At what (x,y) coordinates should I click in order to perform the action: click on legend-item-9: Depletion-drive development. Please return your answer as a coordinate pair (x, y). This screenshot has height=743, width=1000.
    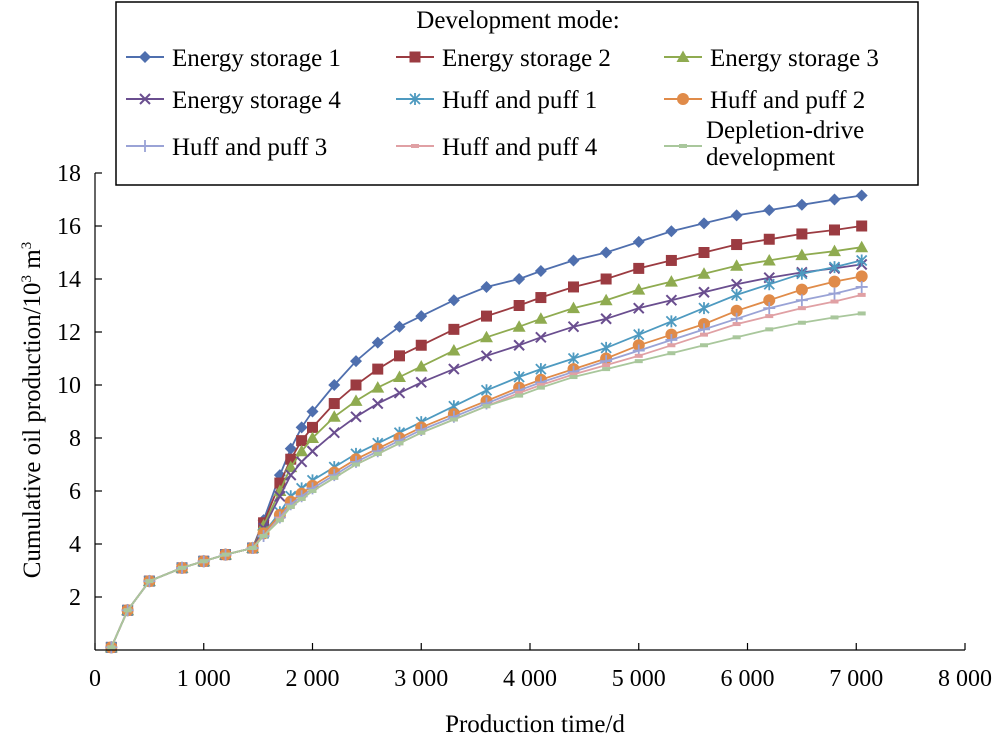
    Looking at the image, I should click on (764, 144).